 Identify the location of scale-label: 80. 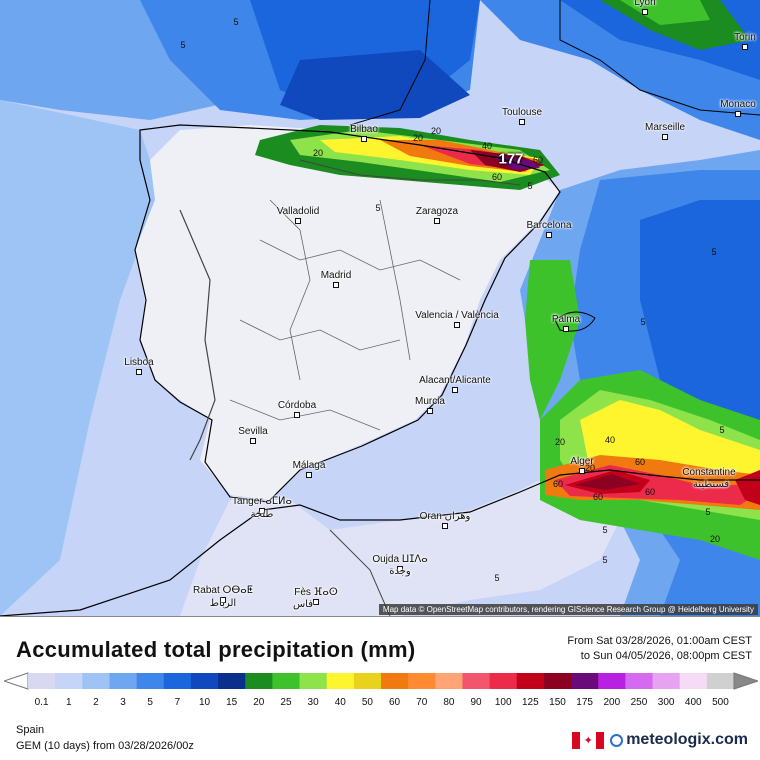
(449, 702).